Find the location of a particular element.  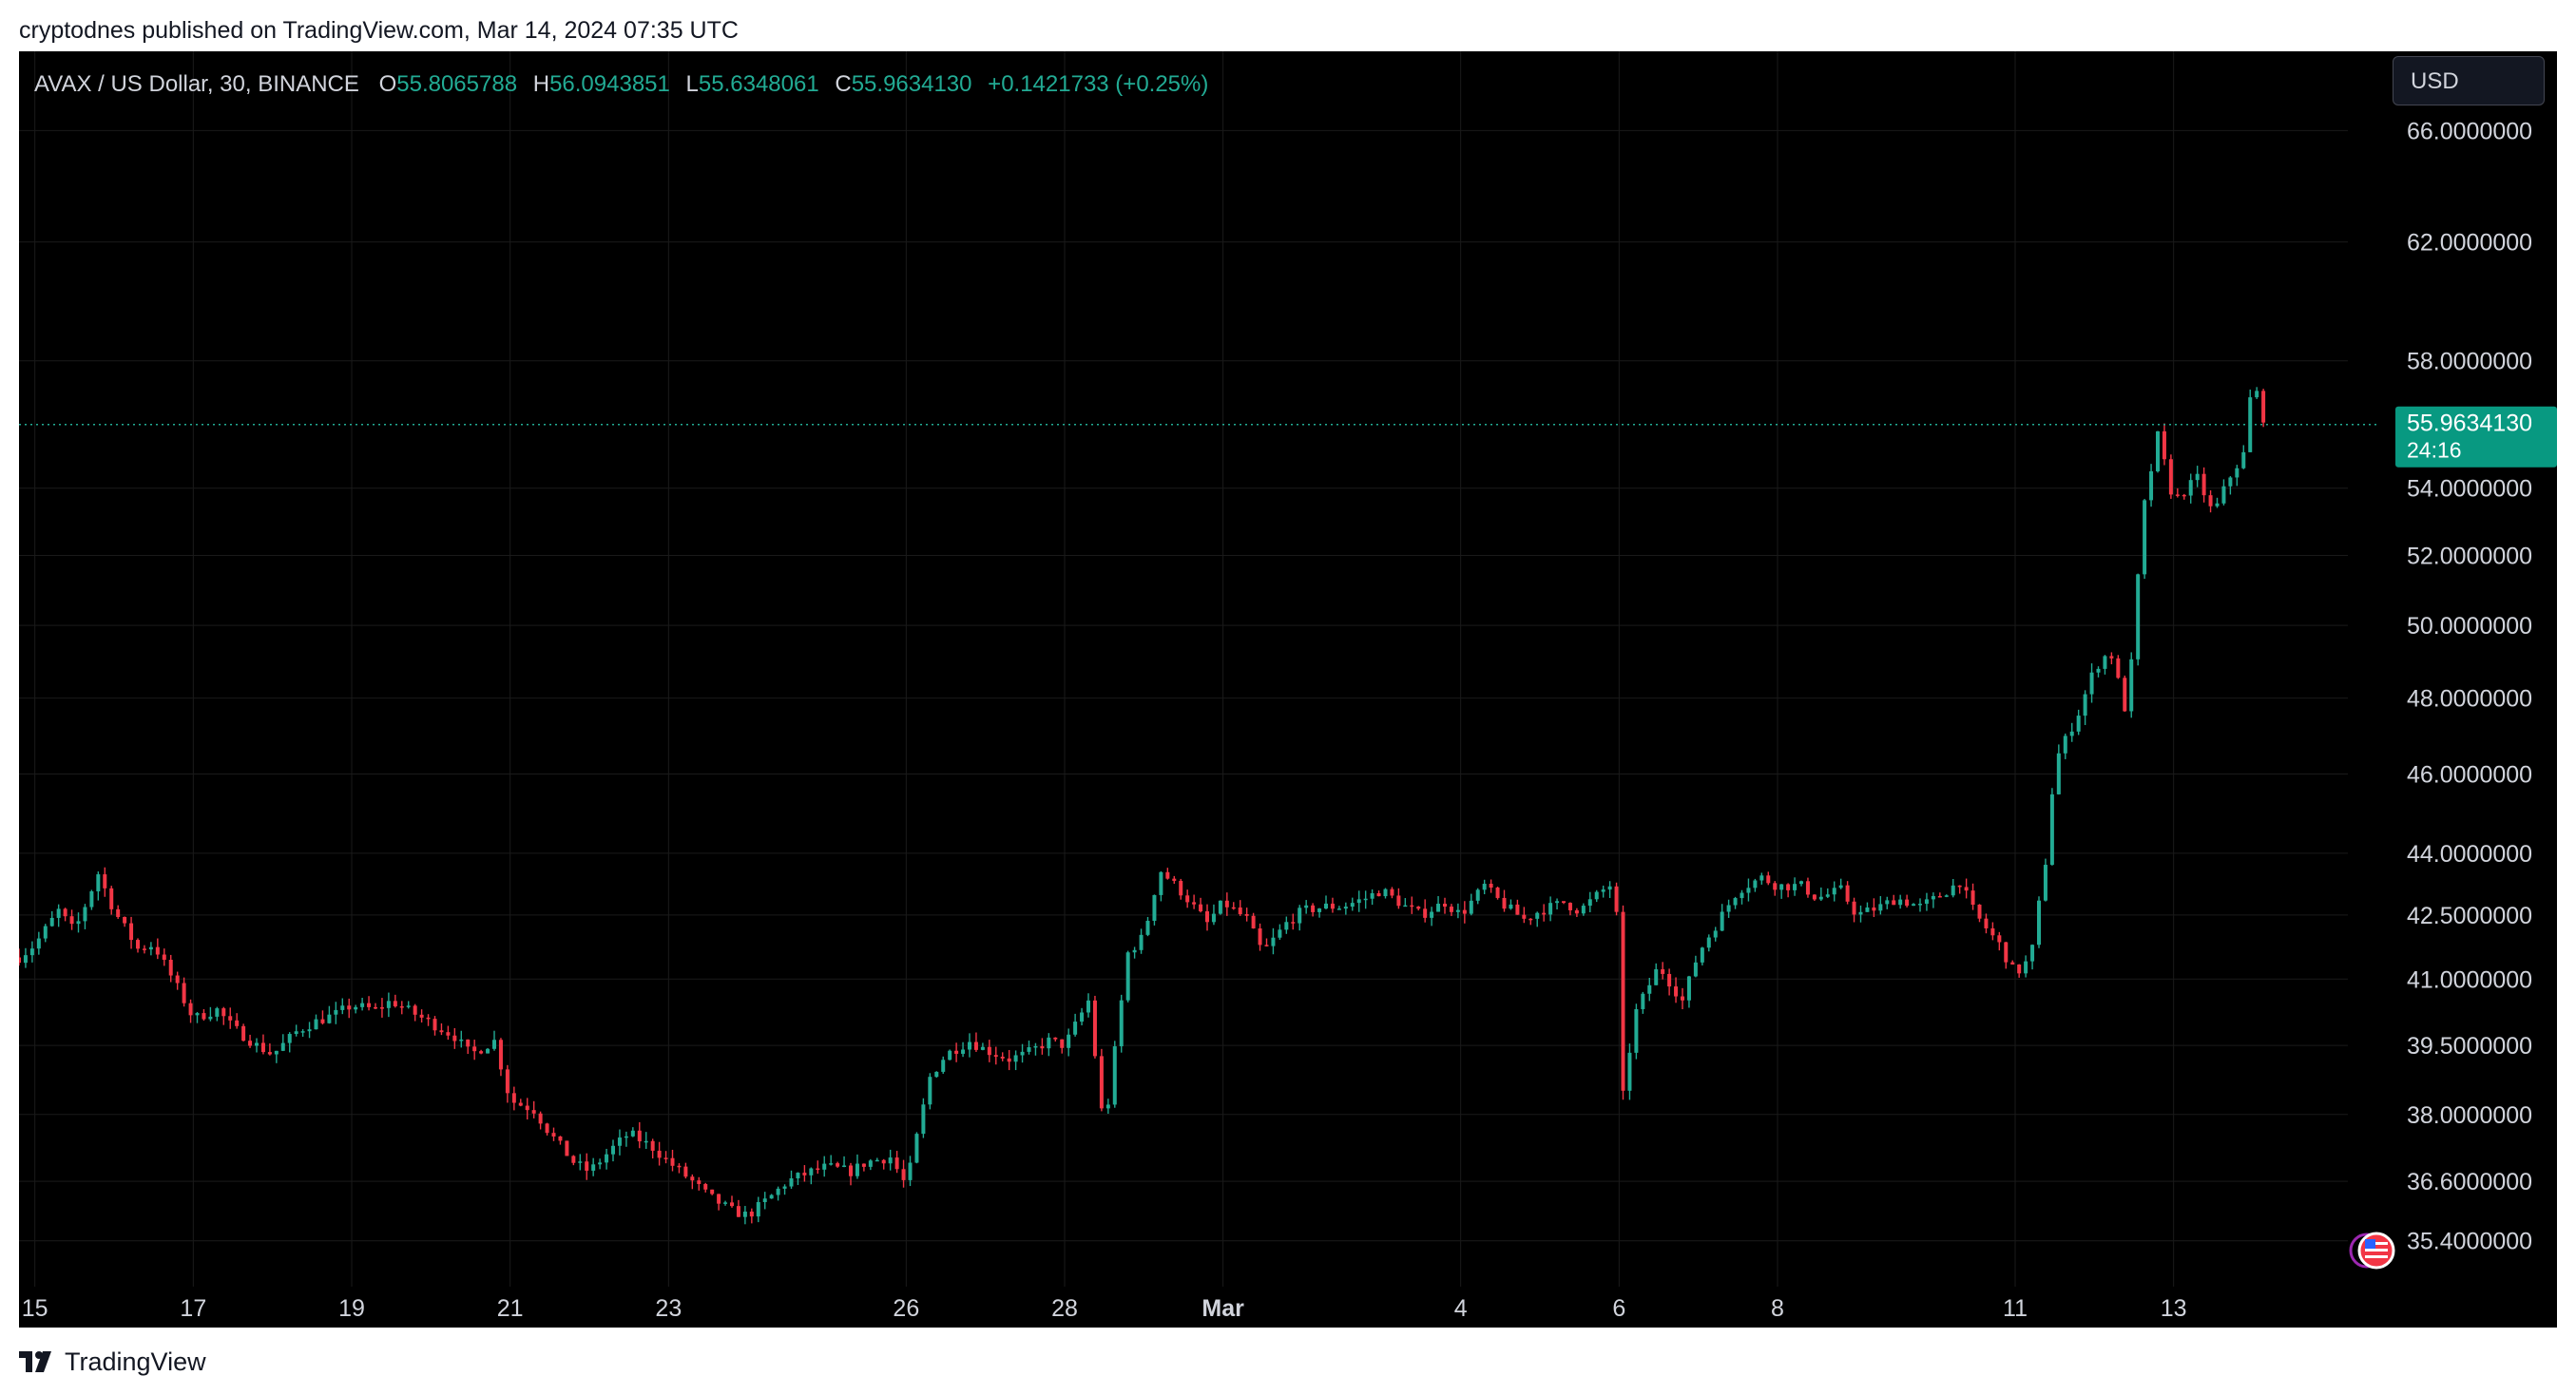

us-flag-icon is located at coordinates (2376, 1251).